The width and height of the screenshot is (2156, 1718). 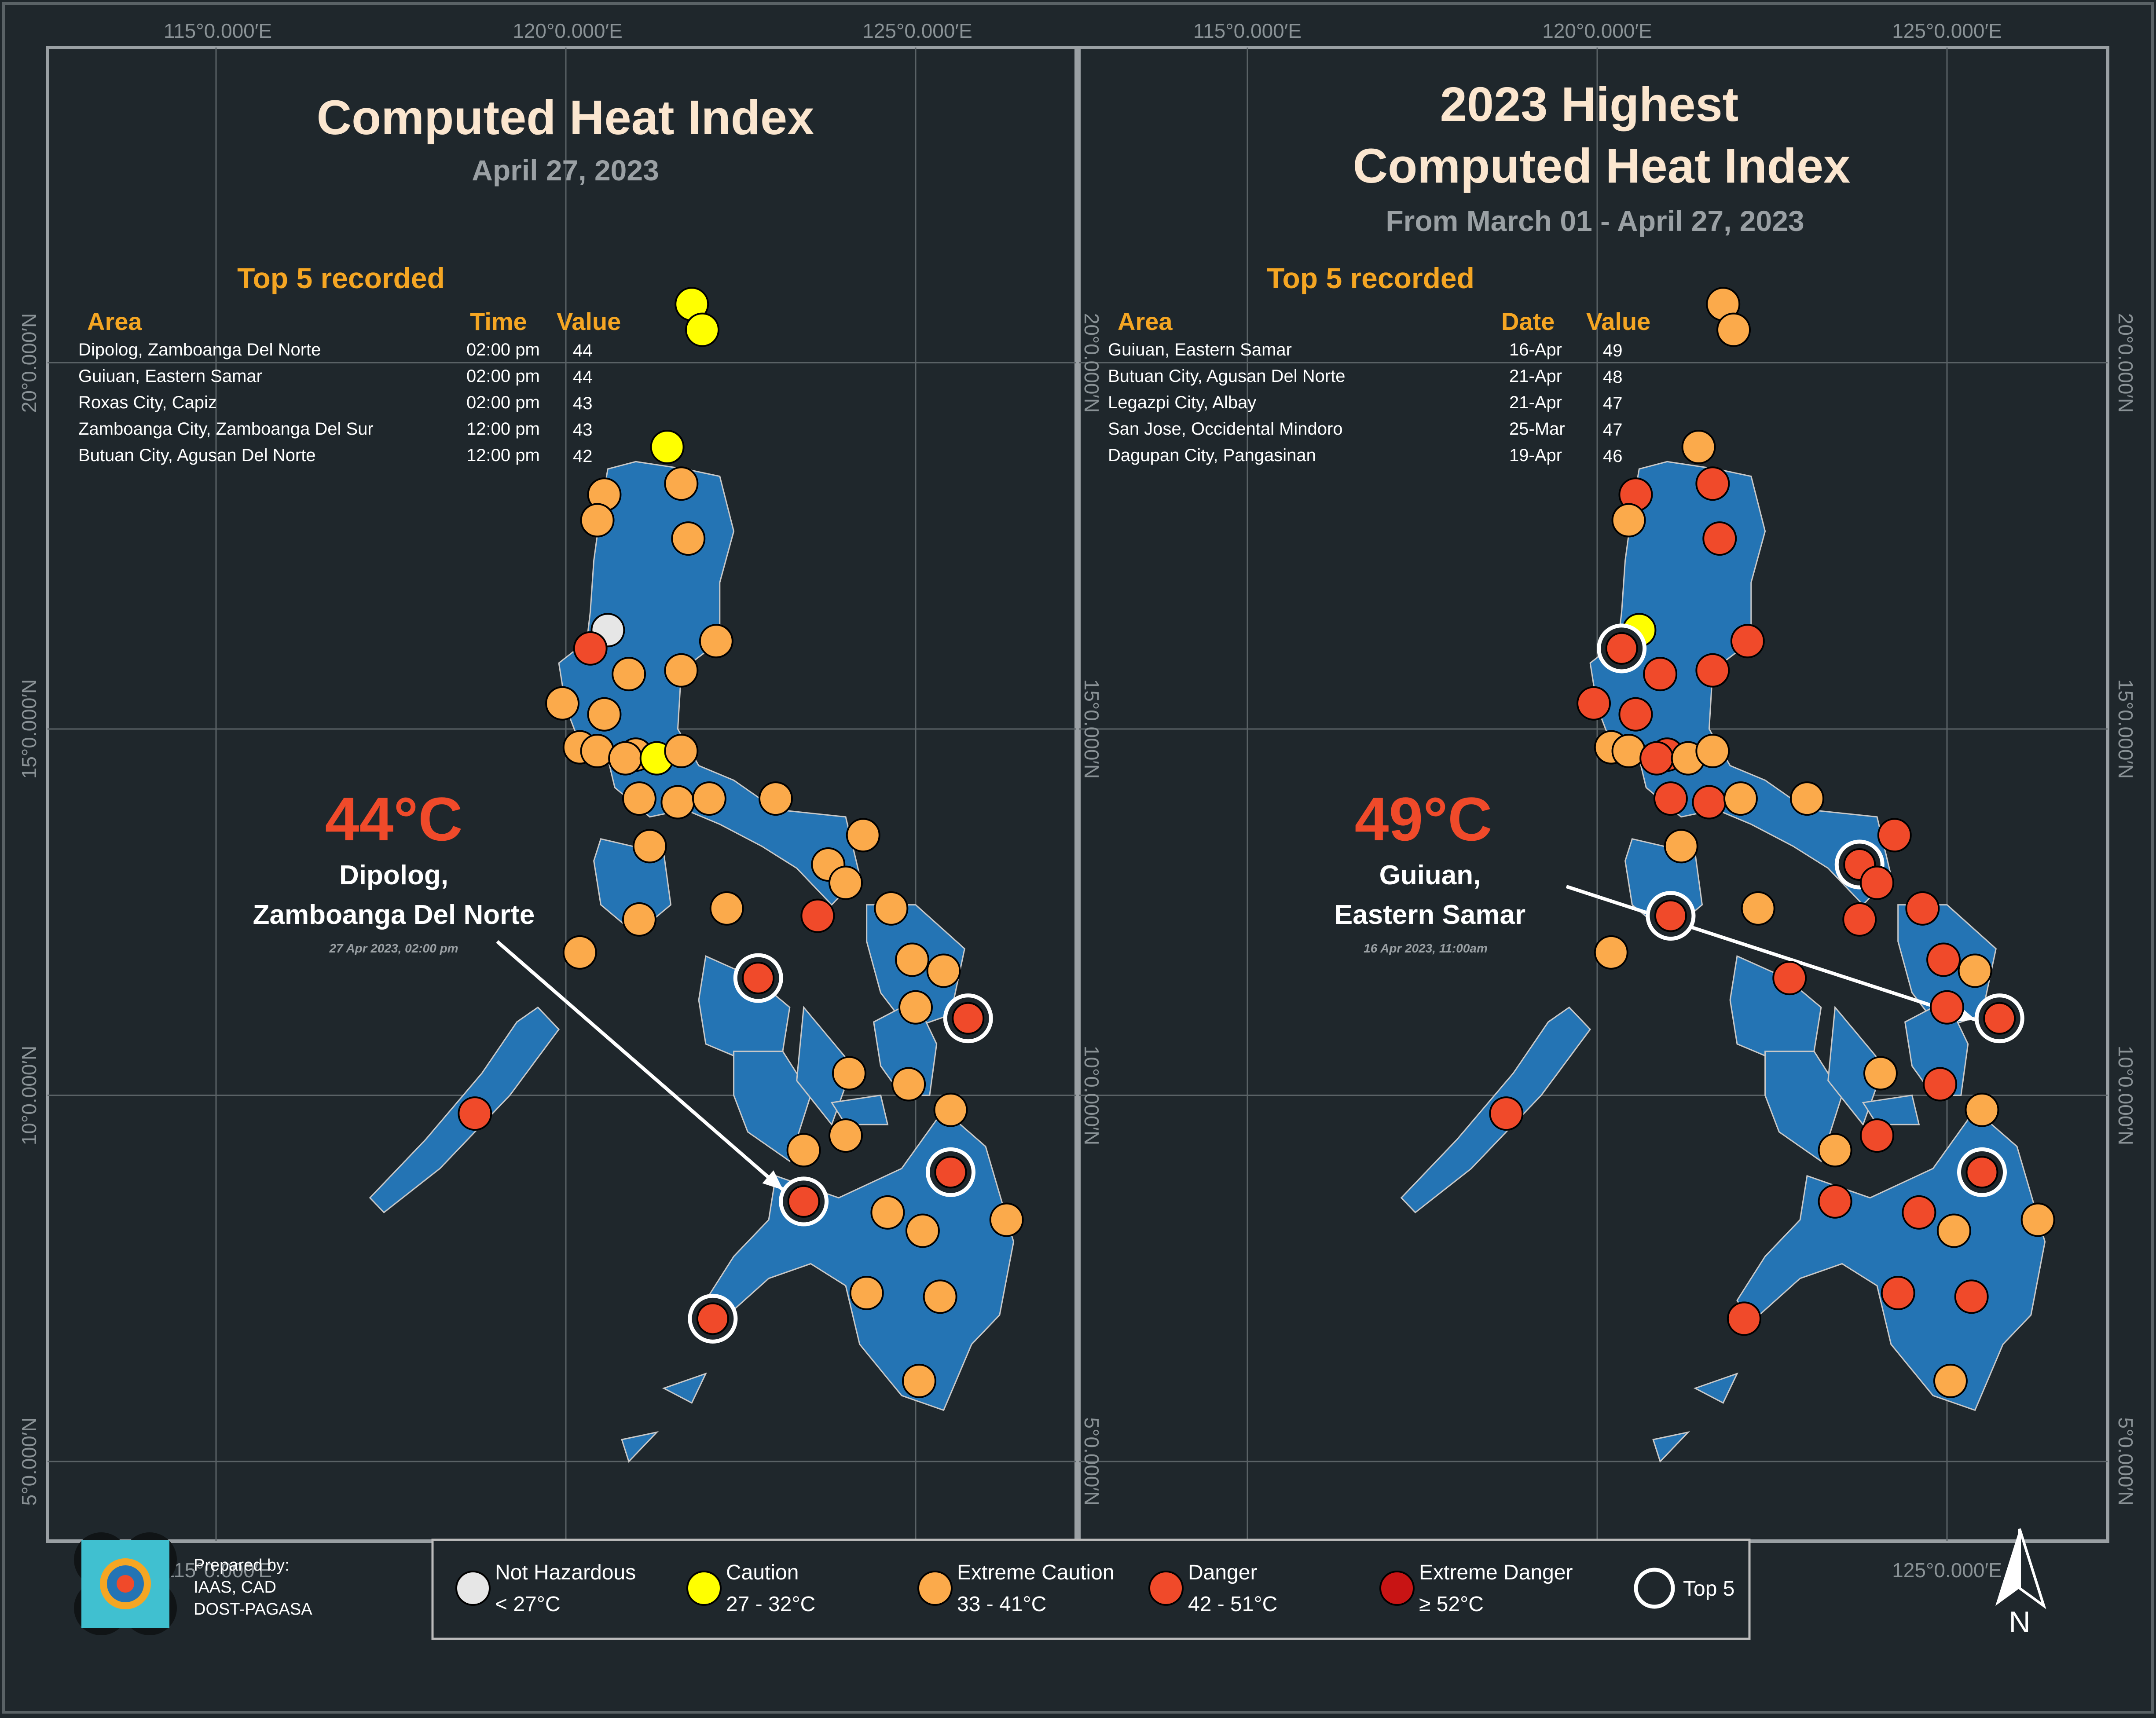 I want to click on left-row-area: Guiuan, Eastern Samar, so click(x=170, y=376).